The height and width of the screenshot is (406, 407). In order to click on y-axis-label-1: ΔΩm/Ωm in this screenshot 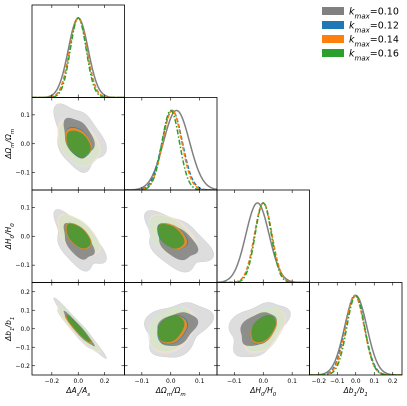, I will do `click(10, 144)`.